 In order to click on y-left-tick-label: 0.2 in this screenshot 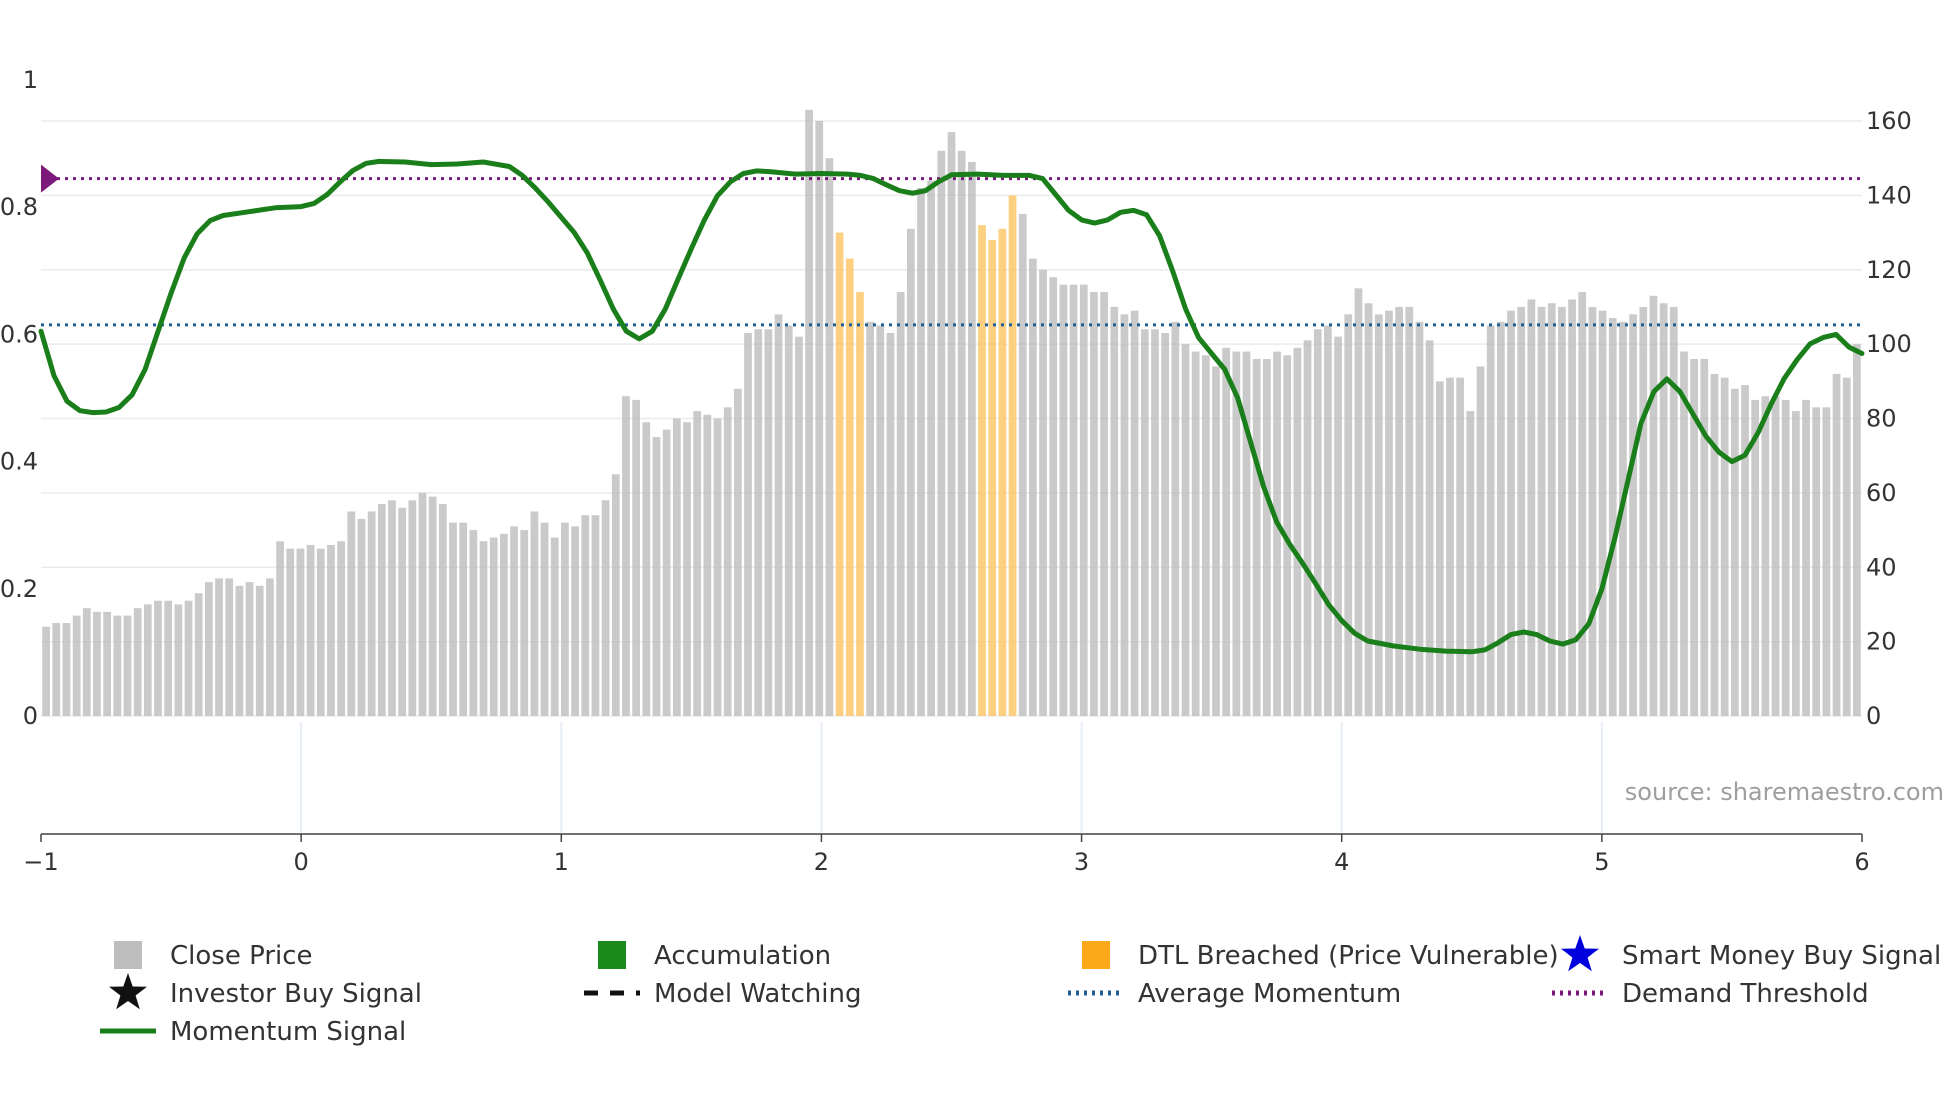, I will do `click(19, 589)`.